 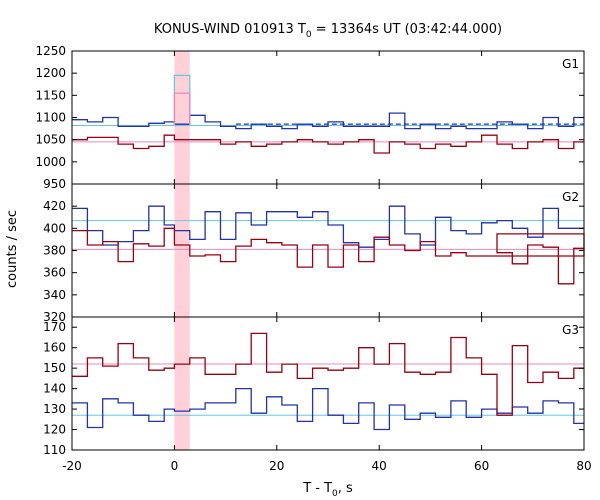 What do you see at coordinates (12, 249) in the screenshot?
I see `y-axis-label: counts / sec` at bounding box center [12, 249].